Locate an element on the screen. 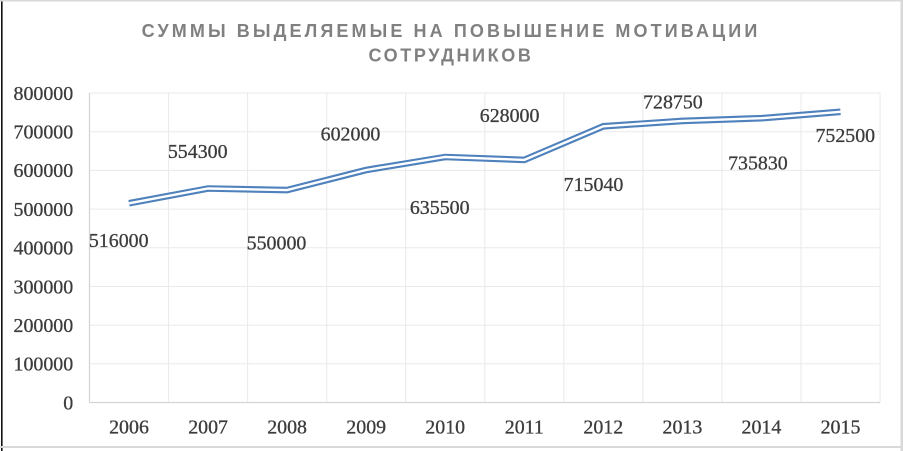  svg-text: 628000 is located at coordinates (510, 116).